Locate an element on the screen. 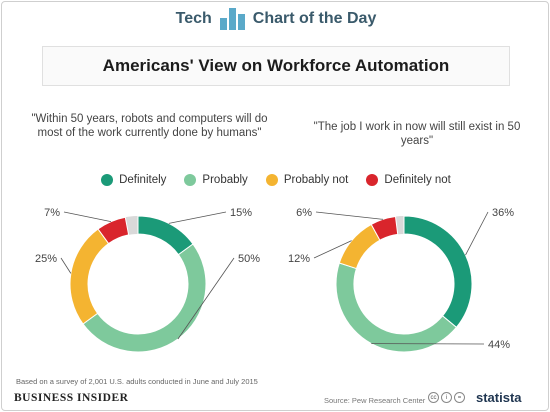  cc-icon: cc is located at coordinates (433, 397).